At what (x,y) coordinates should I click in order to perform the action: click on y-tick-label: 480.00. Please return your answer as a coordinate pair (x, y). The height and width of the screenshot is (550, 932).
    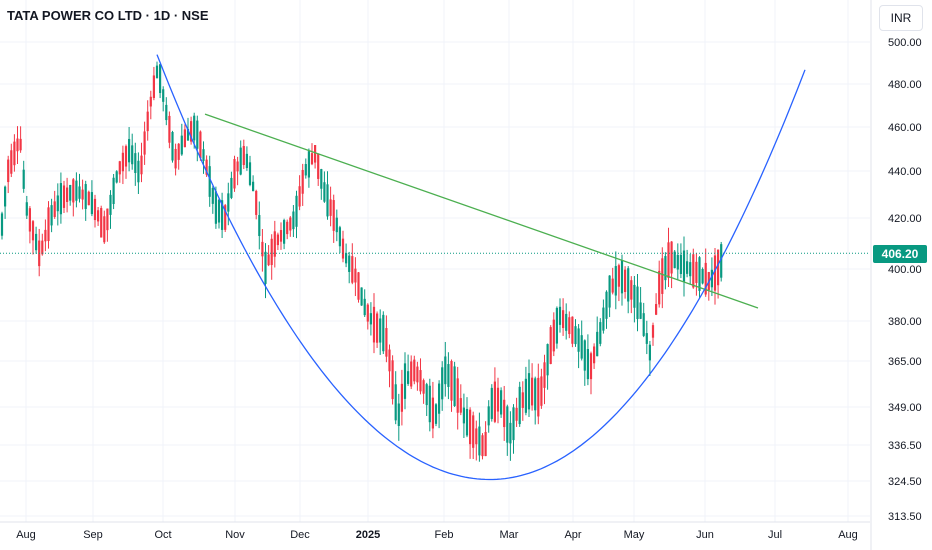
    Looking at the image, I should click on (905, 85).